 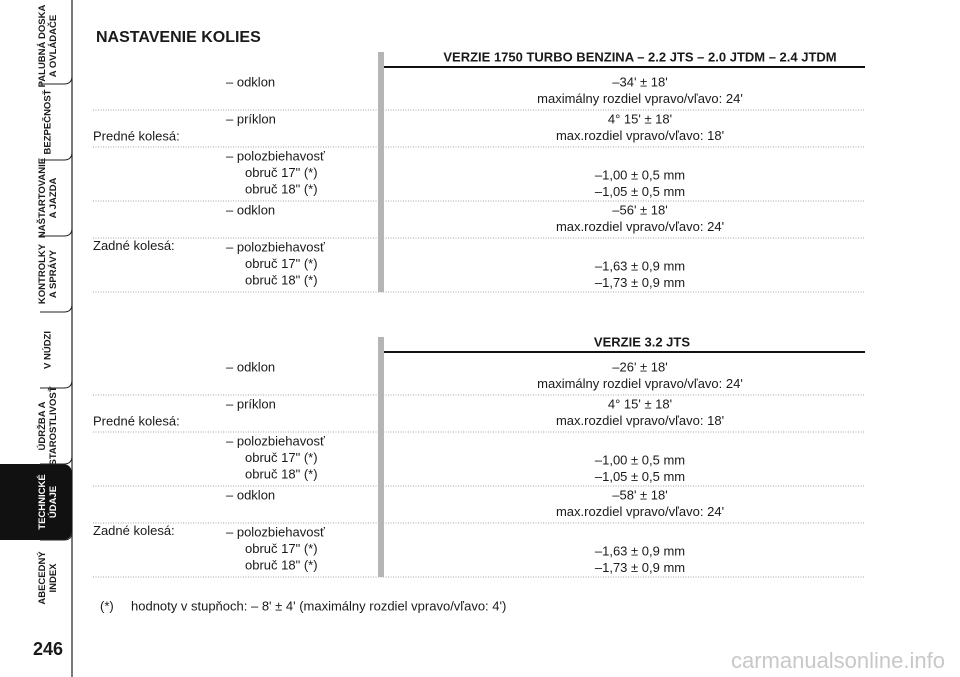 I want to click on tab-label: ÚDAJE, so click(x=53, y=502).